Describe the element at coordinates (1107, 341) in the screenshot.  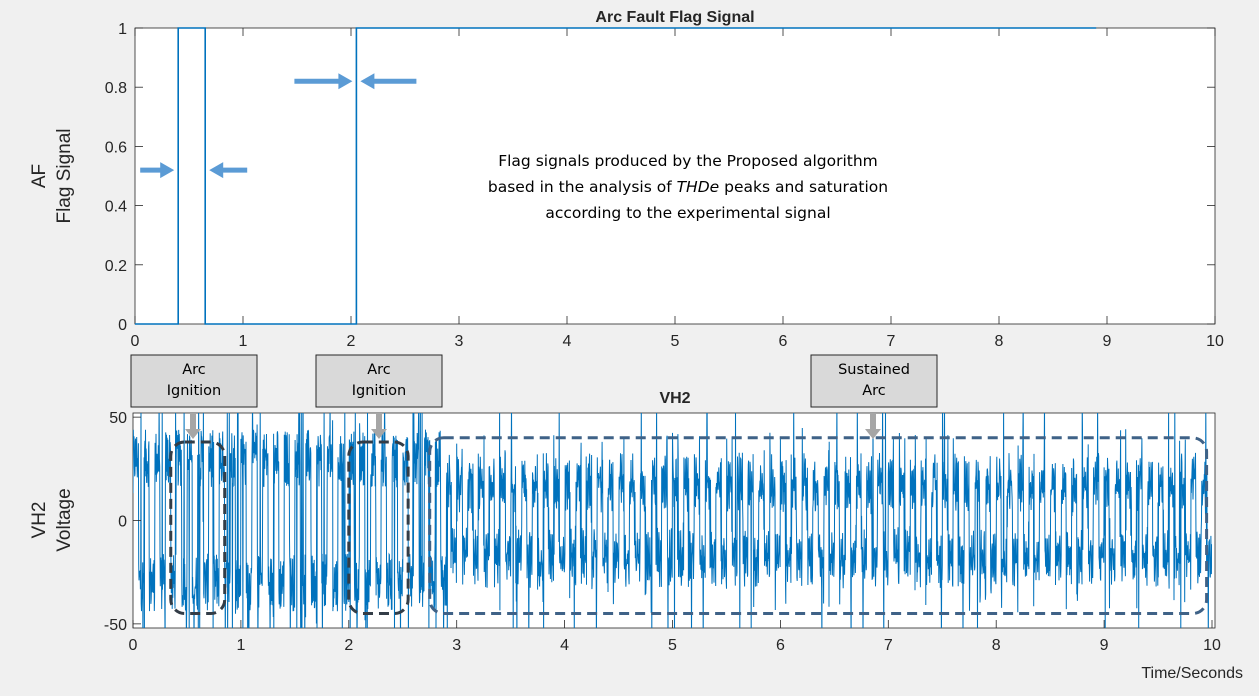
I see `flag-xtick-label: 9` at that location.